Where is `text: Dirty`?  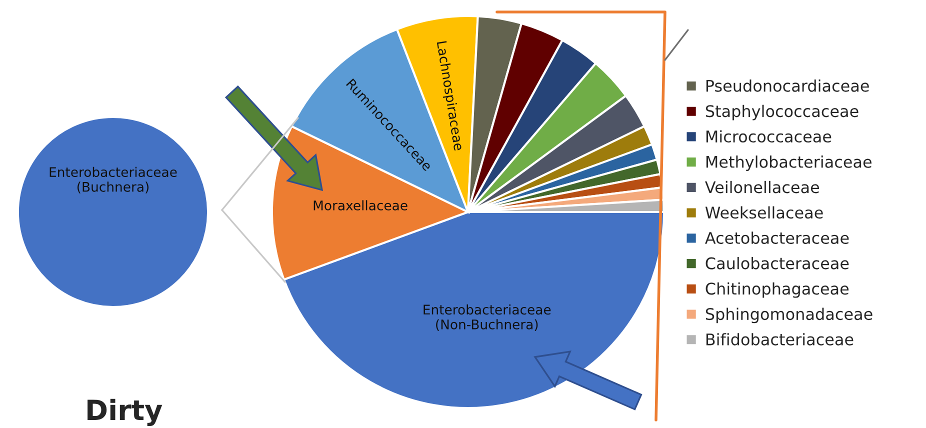
text: Dirty is located at coordinates (125, 412).